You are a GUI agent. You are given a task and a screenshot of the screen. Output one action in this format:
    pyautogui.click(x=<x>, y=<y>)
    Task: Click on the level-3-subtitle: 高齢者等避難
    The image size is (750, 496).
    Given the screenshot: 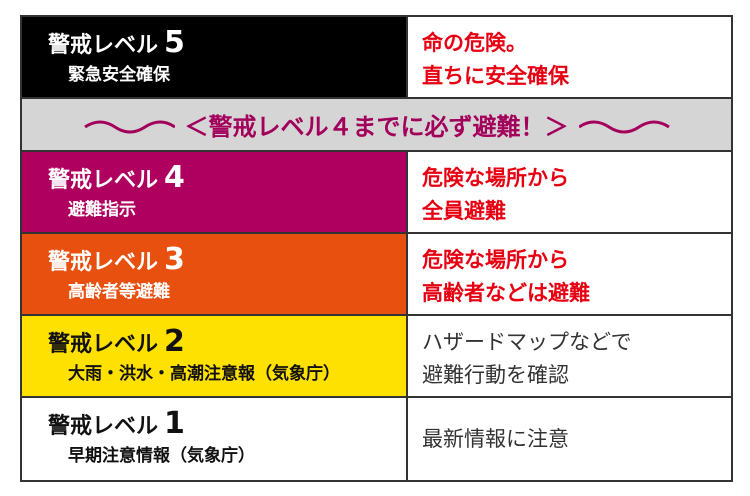 What is the action you would take?
    pyautogui.click(x=119, y=292)
    